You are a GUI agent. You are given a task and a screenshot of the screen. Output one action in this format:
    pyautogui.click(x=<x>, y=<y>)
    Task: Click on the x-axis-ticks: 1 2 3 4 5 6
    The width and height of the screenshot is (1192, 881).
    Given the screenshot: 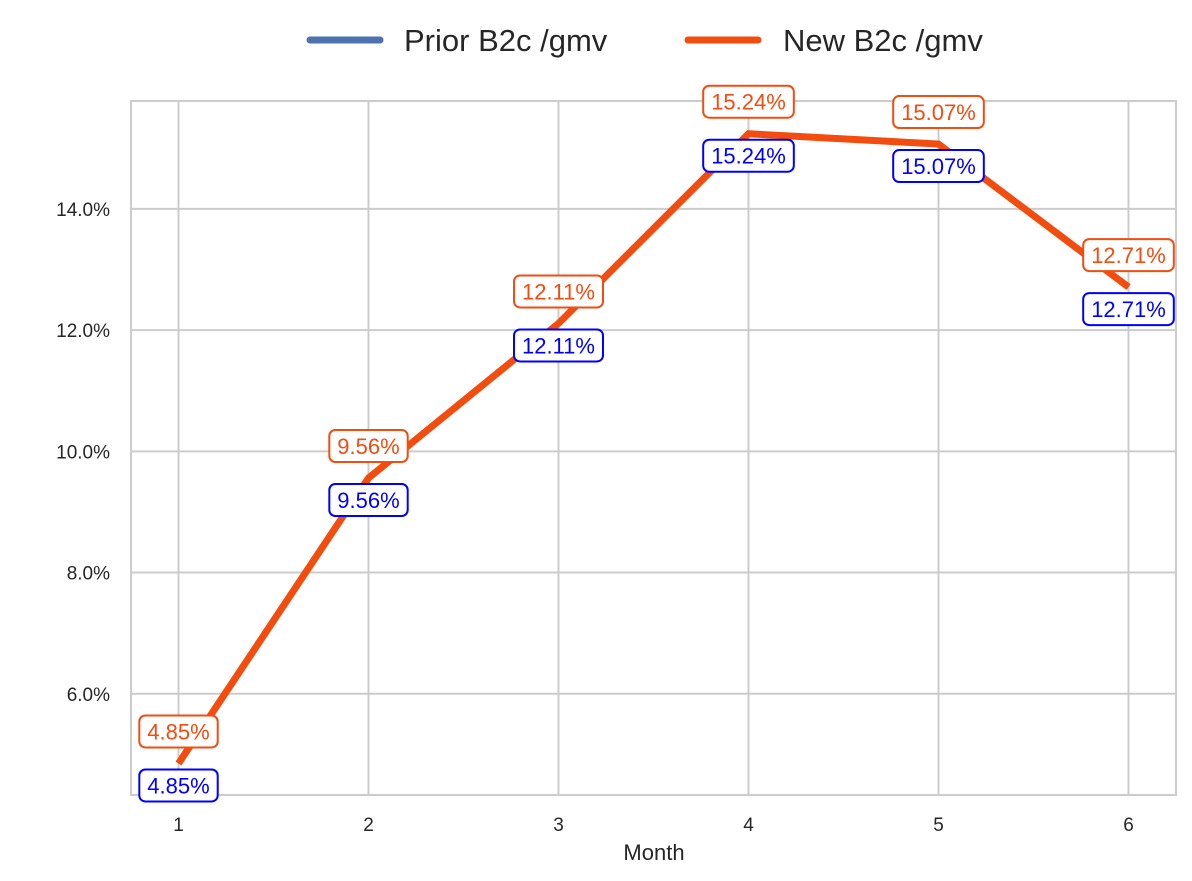 What is the action you would take?
    pyautogui.click(x=653, y=825)
    